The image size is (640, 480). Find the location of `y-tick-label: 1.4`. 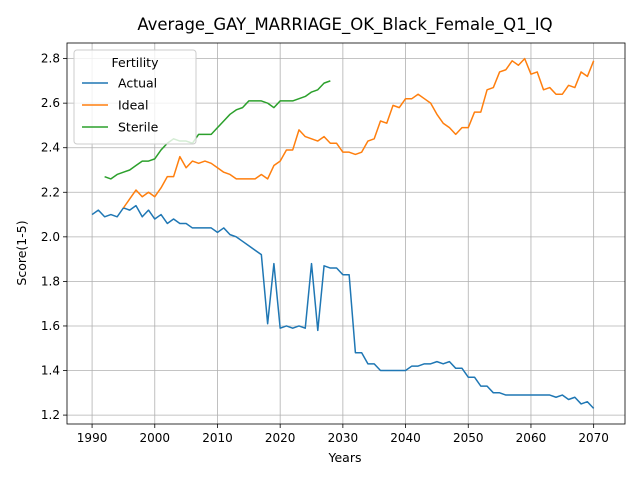

y-tick-label: 1.4 is located at coordinates (50, 371).